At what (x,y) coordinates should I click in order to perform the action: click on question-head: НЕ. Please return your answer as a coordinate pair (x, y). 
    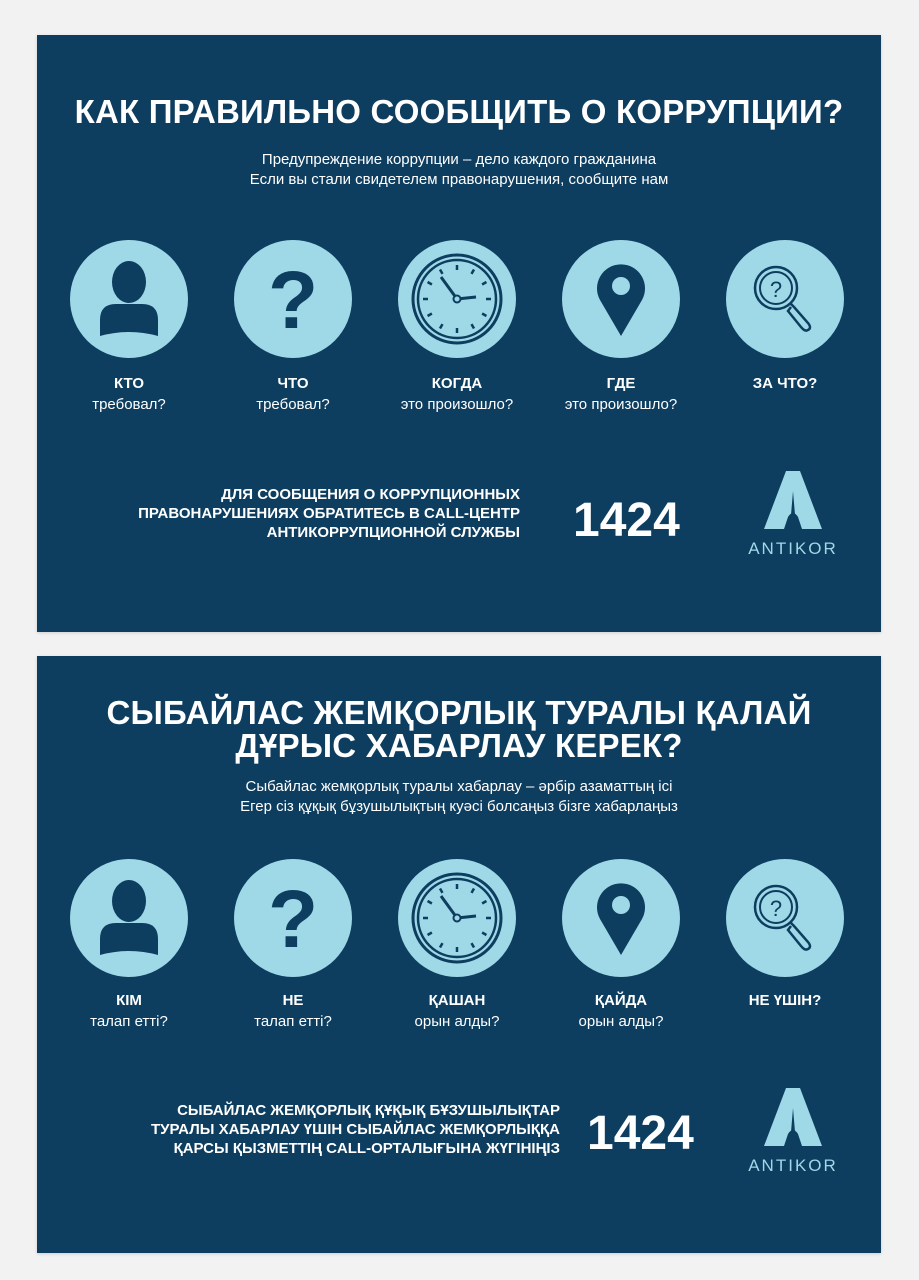
    Looking at the image, I should click on (293, 1000).